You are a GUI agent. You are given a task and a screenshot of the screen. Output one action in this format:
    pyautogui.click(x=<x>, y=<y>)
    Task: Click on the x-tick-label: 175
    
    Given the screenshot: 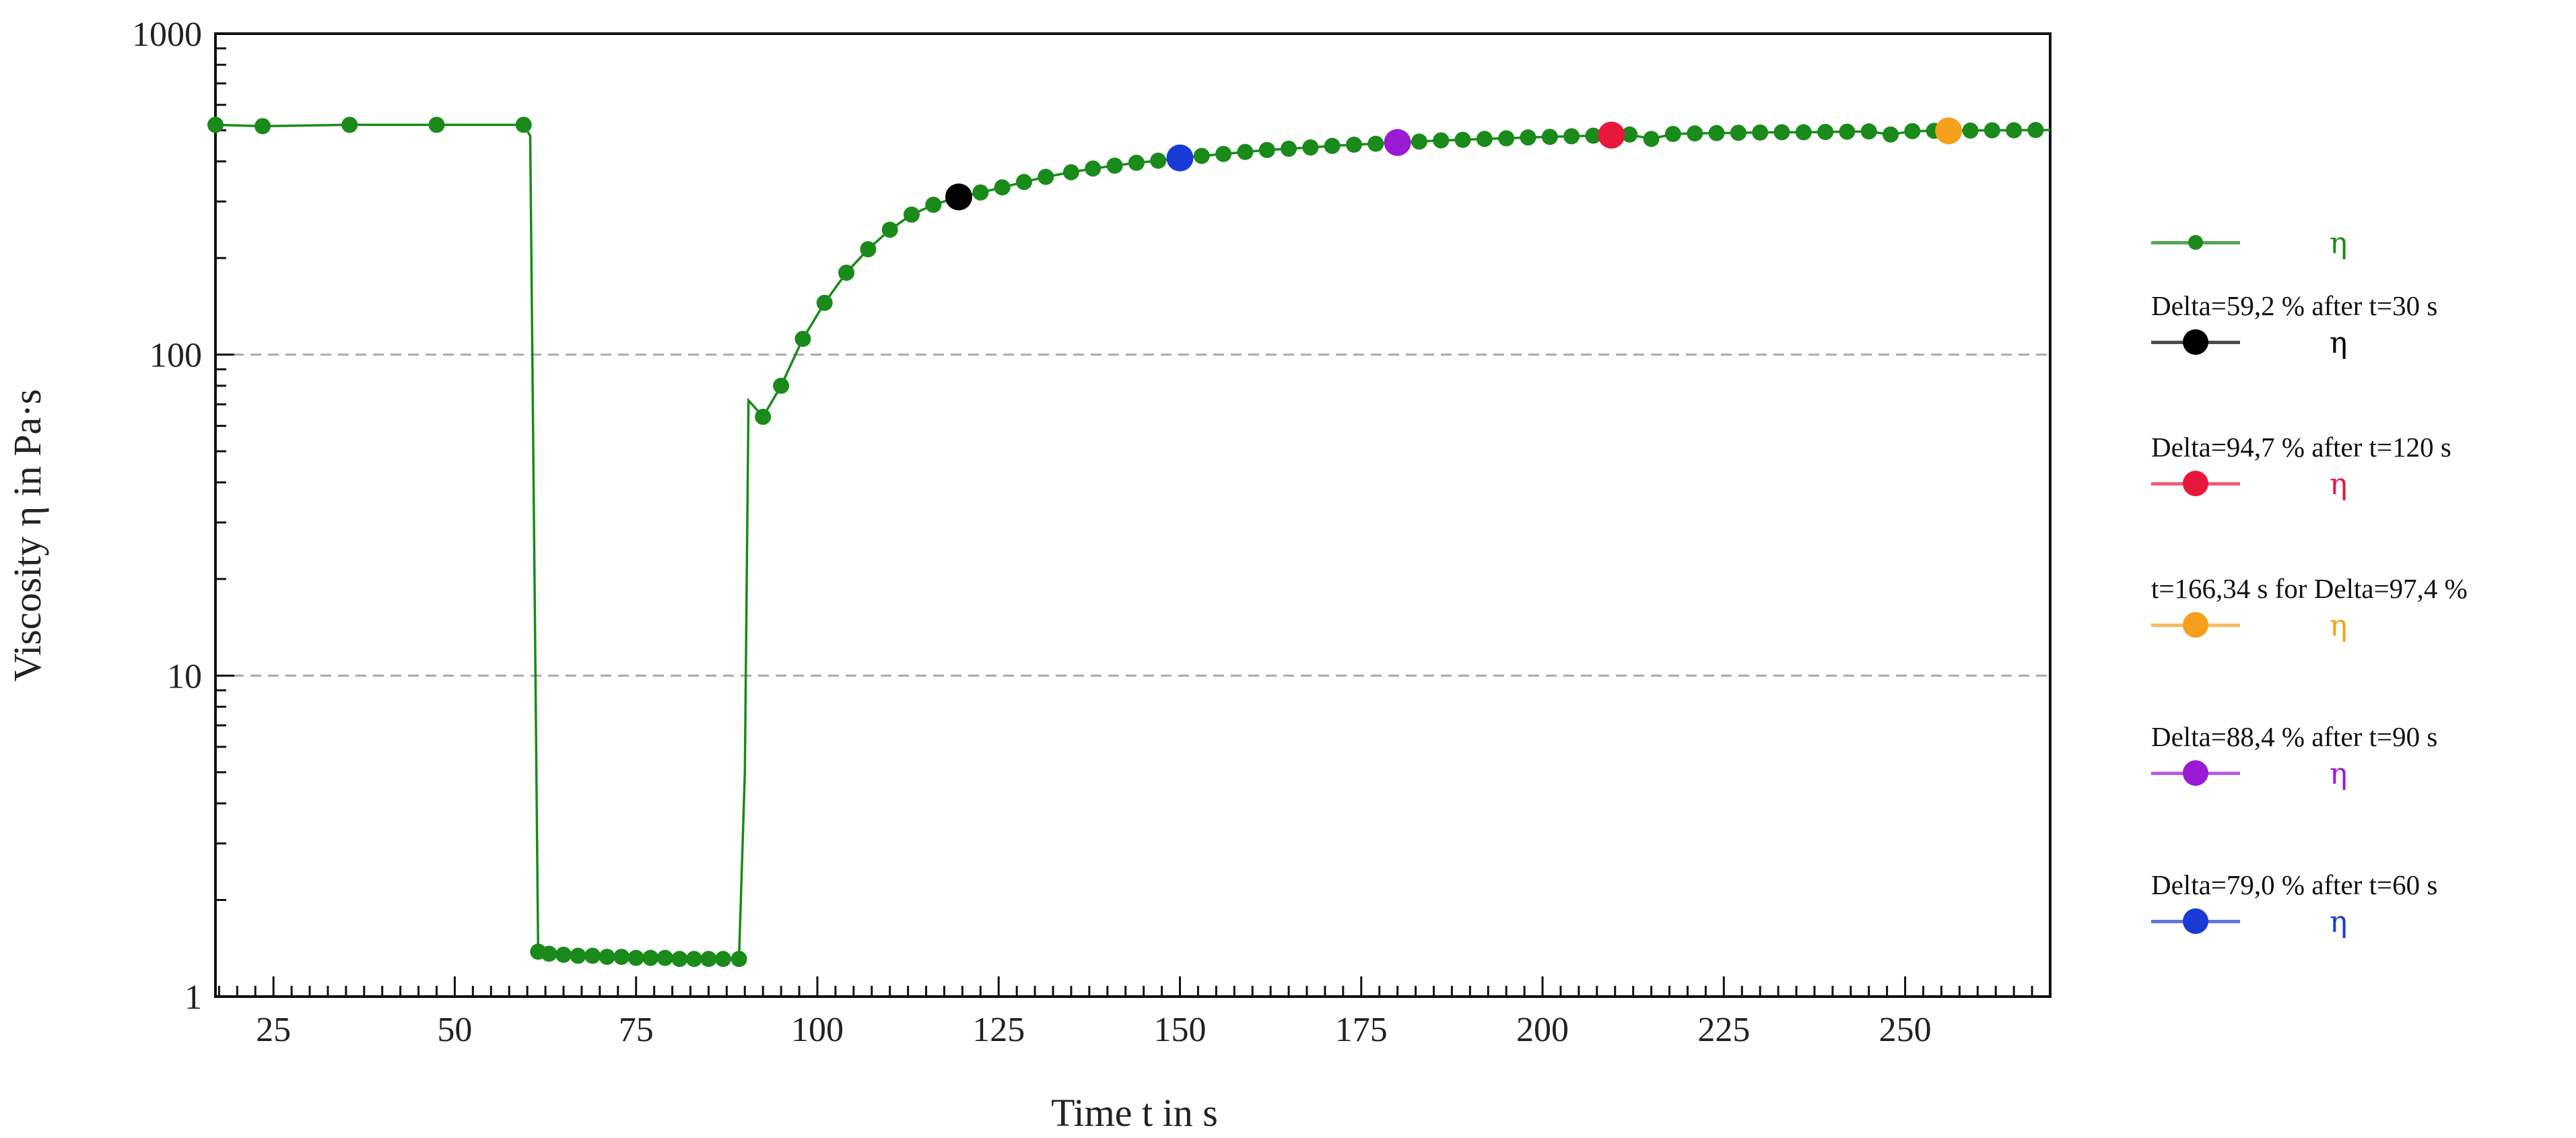 What is the action you would take?
    pyautogui.click(x=1361, y=1030)
    